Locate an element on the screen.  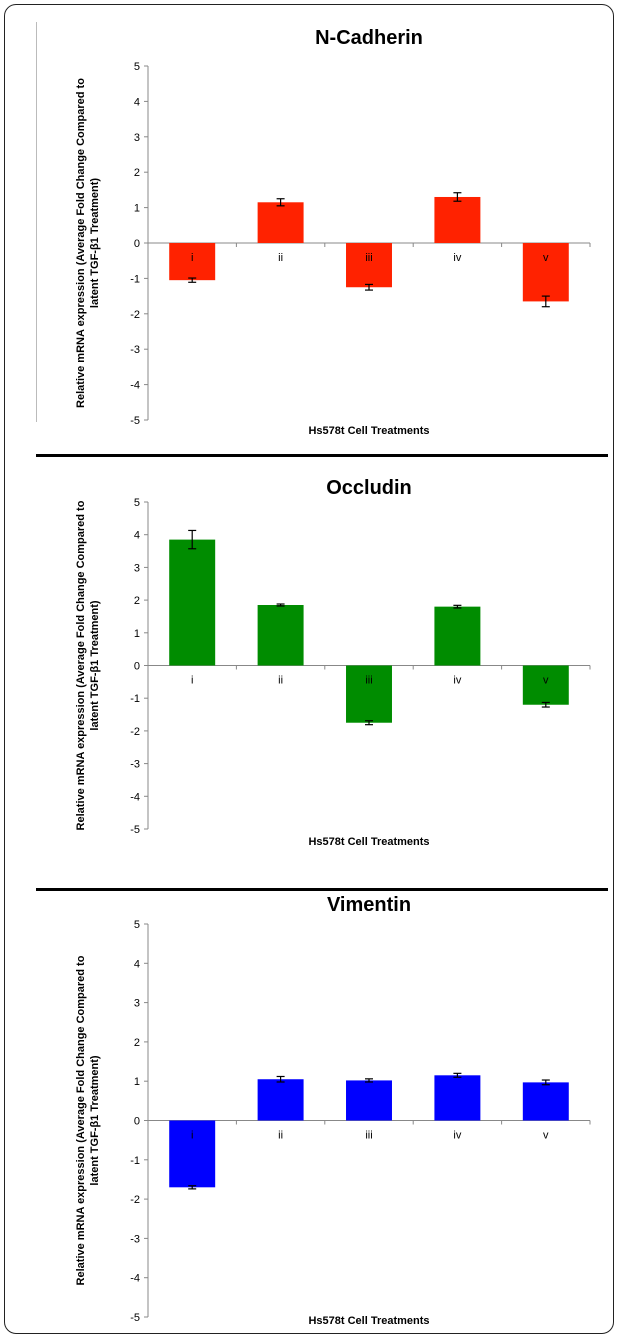
panel-edge-top is located at coordinates (36, 222).